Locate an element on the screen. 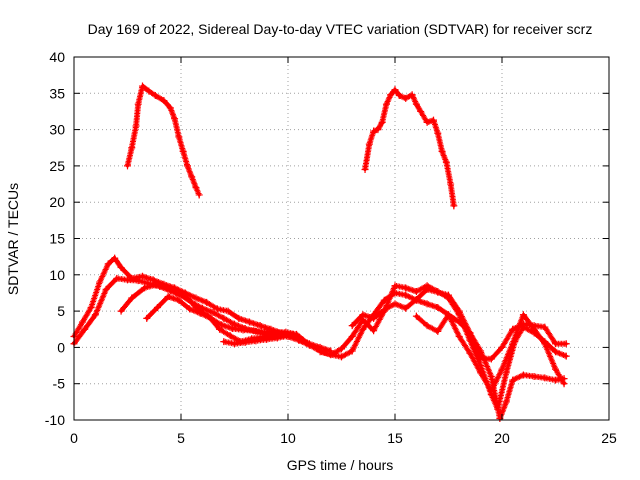  x-tick-label: 25 is located at coordinates (609, 438).